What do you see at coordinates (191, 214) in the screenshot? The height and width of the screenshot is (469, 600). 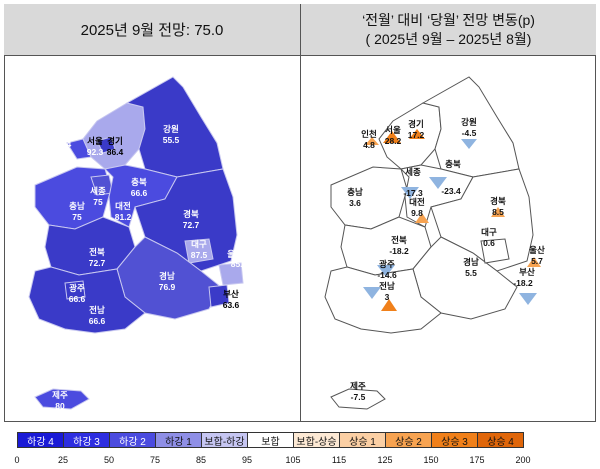 I see `left-label-name: 경북` at bounding box center [191, 214].